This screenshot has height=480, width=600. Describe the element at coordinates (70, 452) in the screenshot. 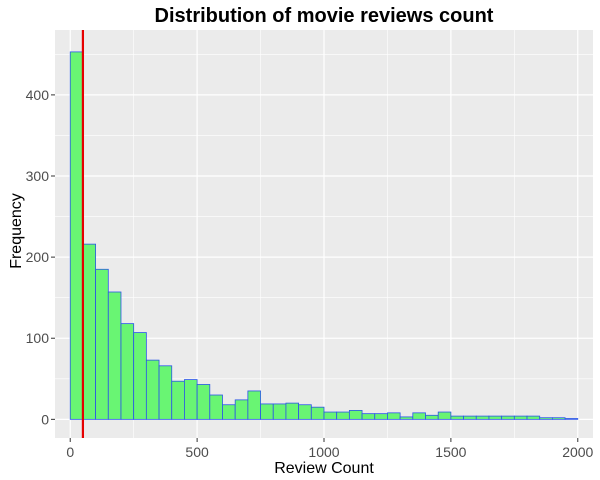

I see `x-tick-label: 0` at that location.